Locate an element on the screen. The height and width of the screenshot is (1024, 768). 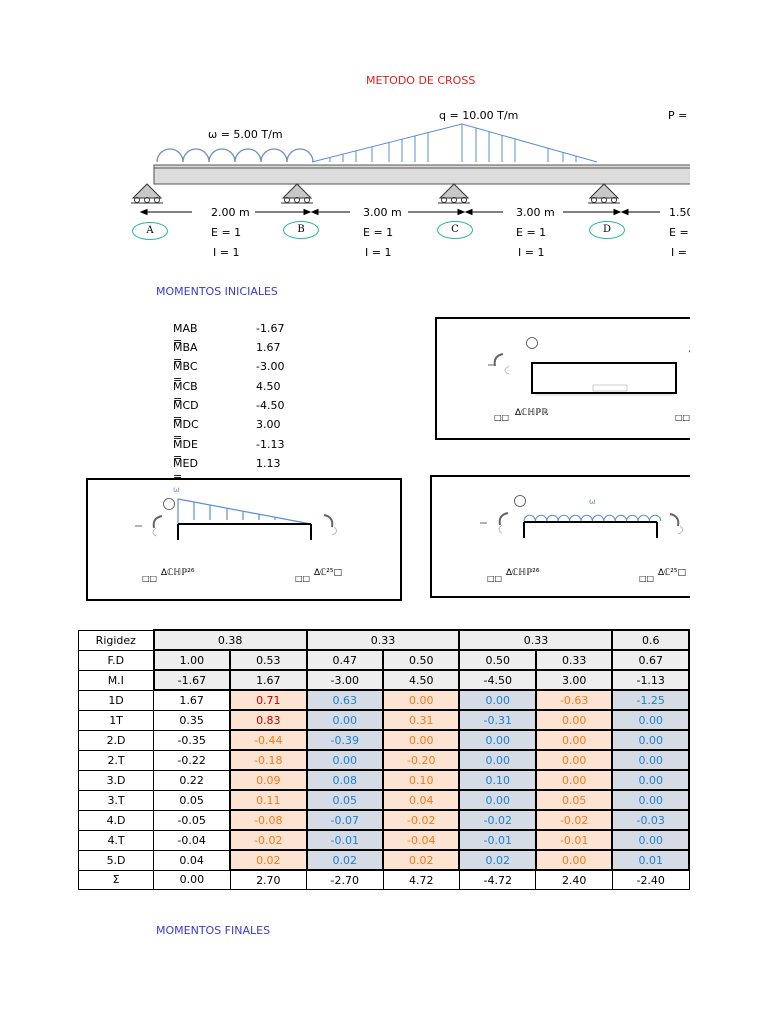
span-de-i: I = is located at coordinates (679, 252).